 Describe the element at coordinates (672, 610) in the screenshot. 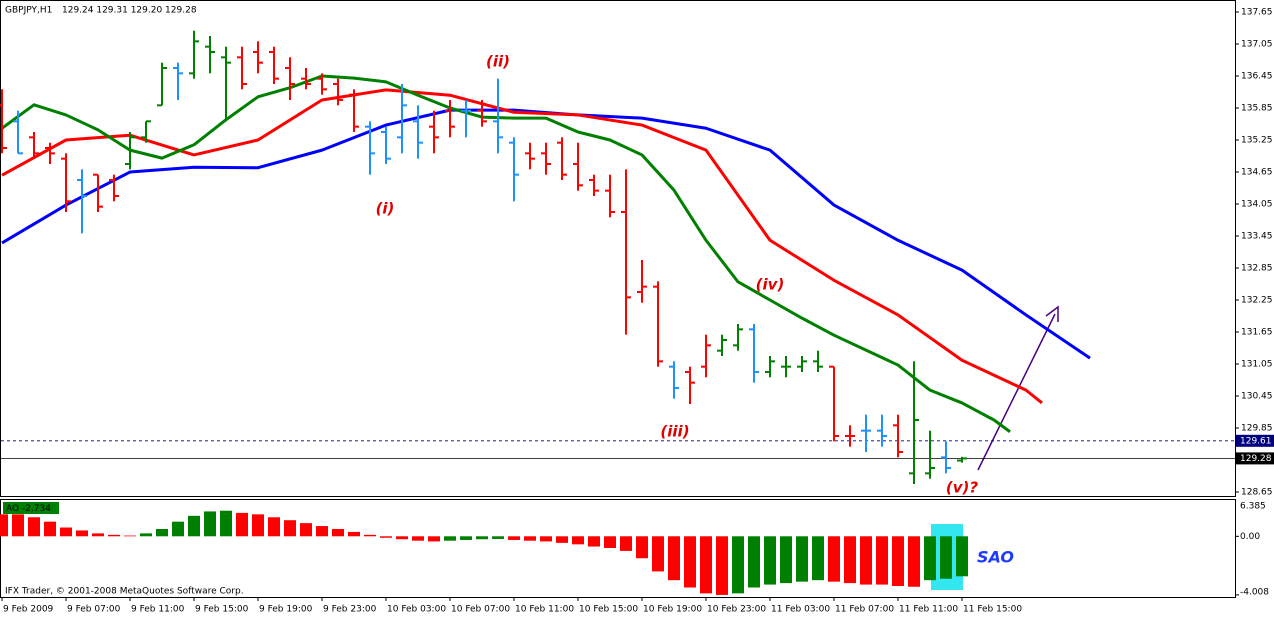

I see `x-tick-label: 10 Feb 19:00` at that location.